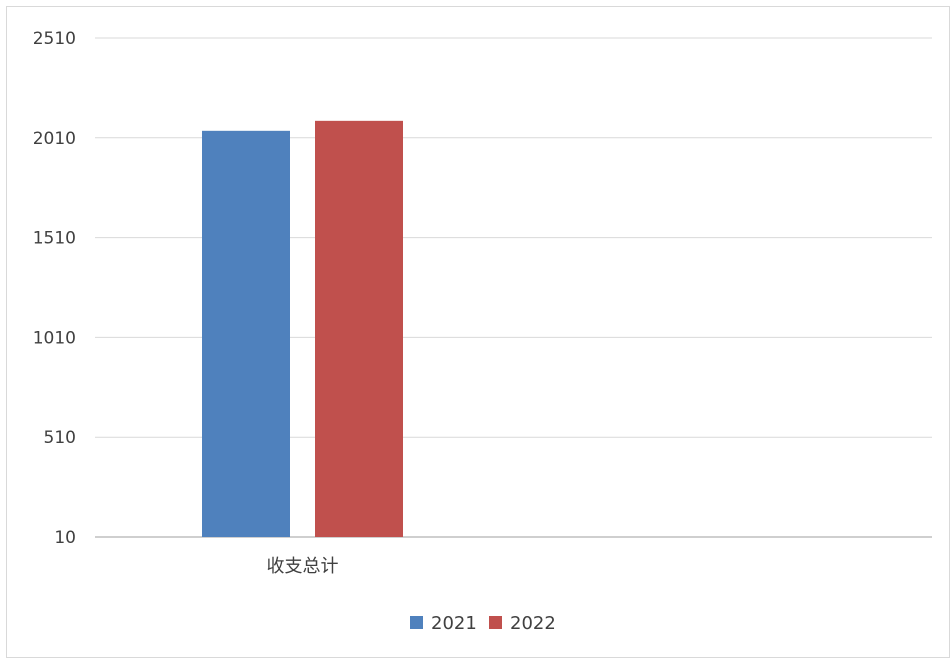 The image size is (952, 660). Describe the element at coordinates (60, 438) in the screenshot. I see `y-tick-label: 510` at that location.